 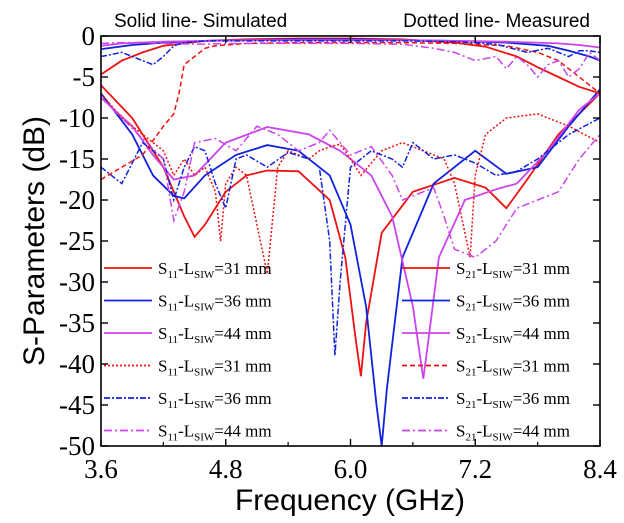 I want to click on y-tick-label: -35, so click(x=77, y=323).